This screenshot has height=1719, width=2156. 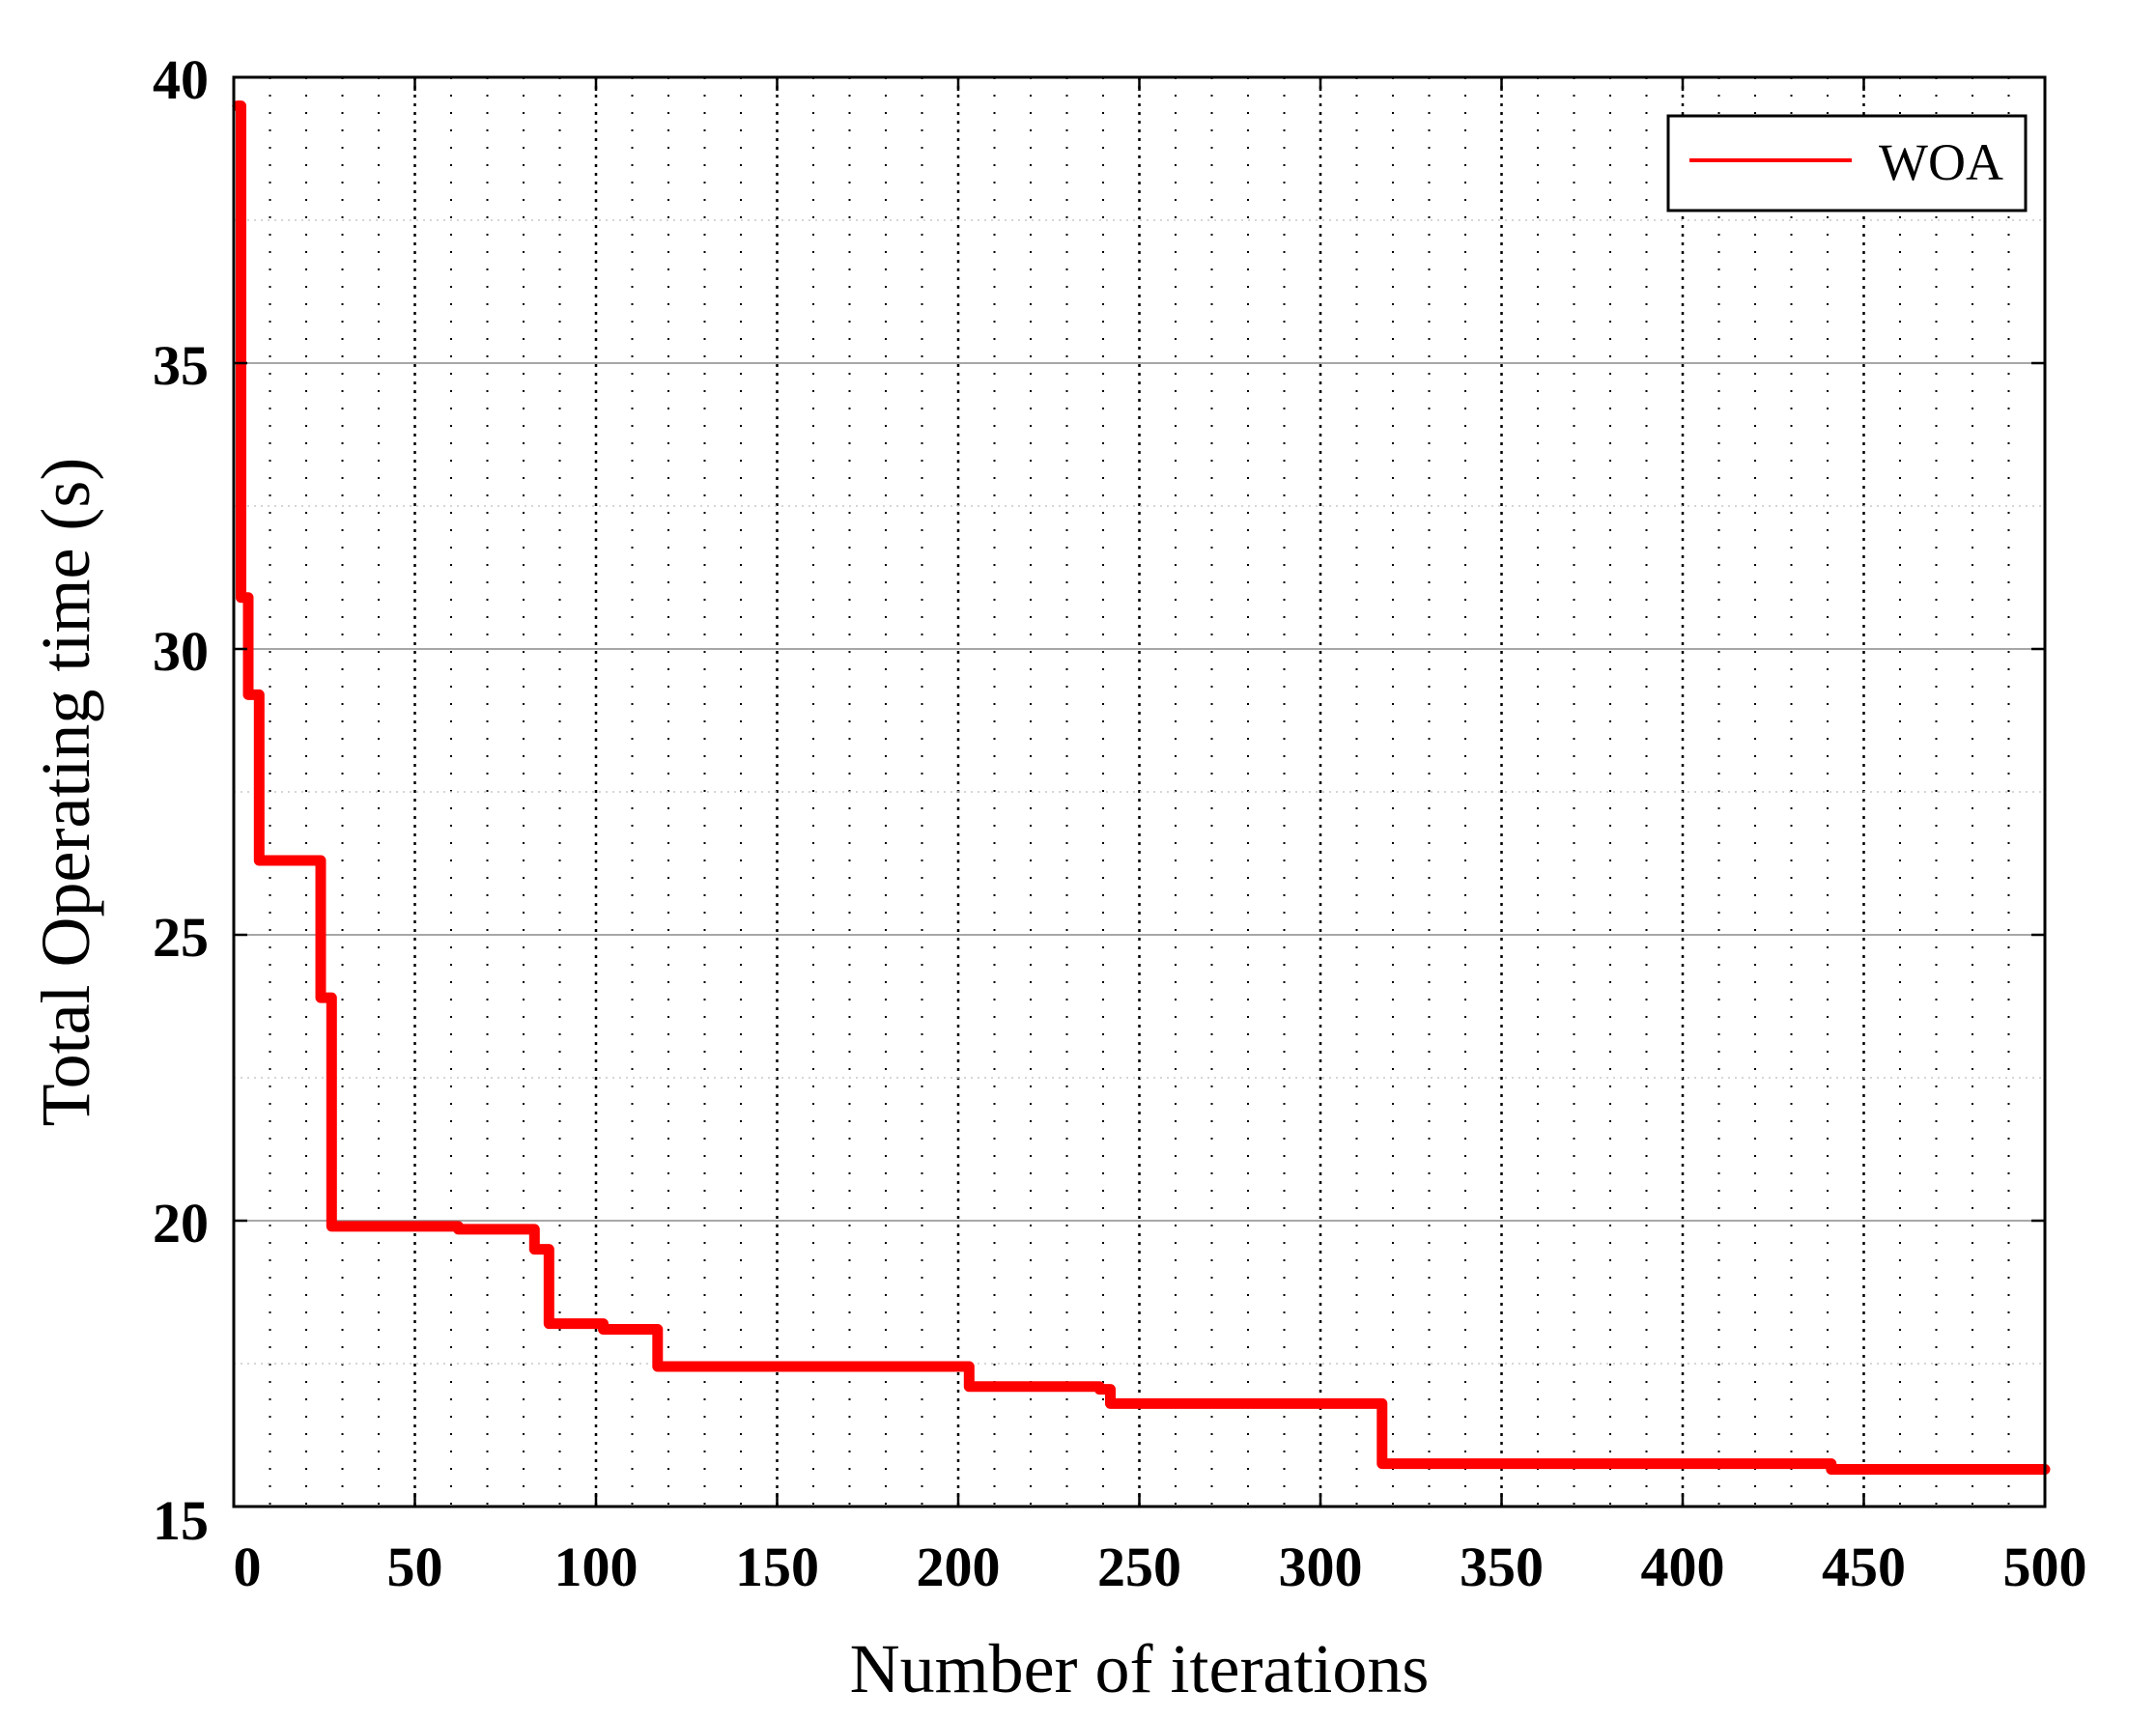 I want to click on x-tick-labels: 0 50 100 150 200 250 300 350 400 450 500, so click(x=1160, y=1567).